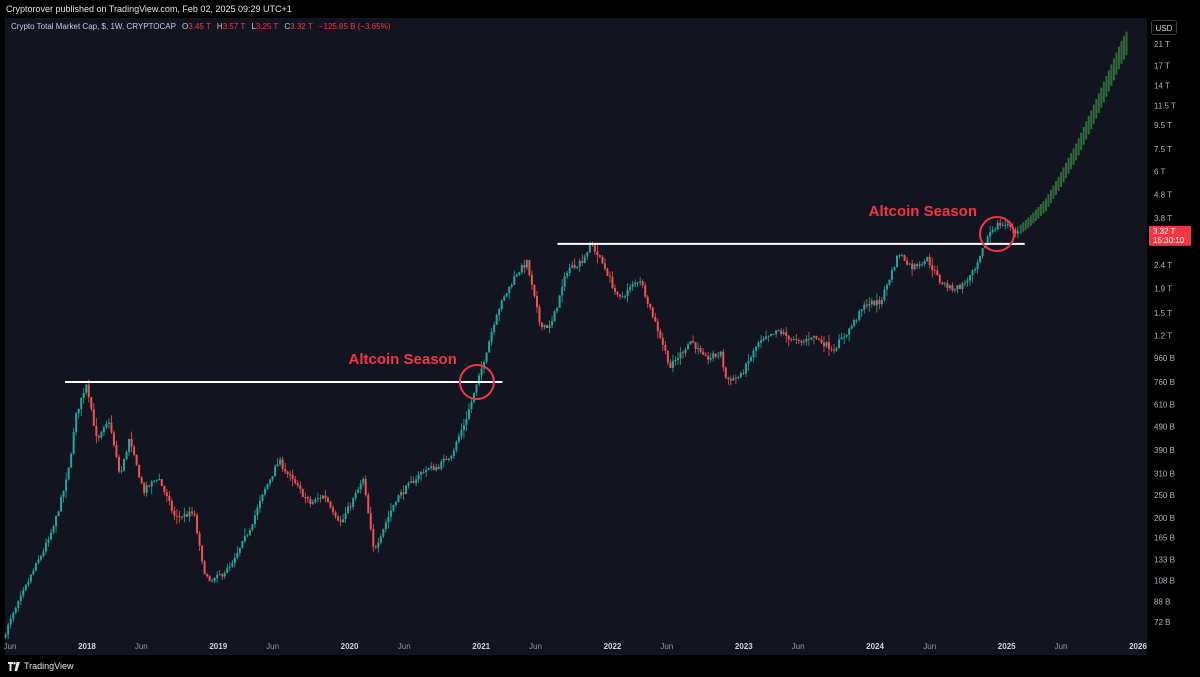 Image resolution: width=1200 pixels, height=677 pixels. I want to click on time-tick-label: Jun, so click(798, 646).